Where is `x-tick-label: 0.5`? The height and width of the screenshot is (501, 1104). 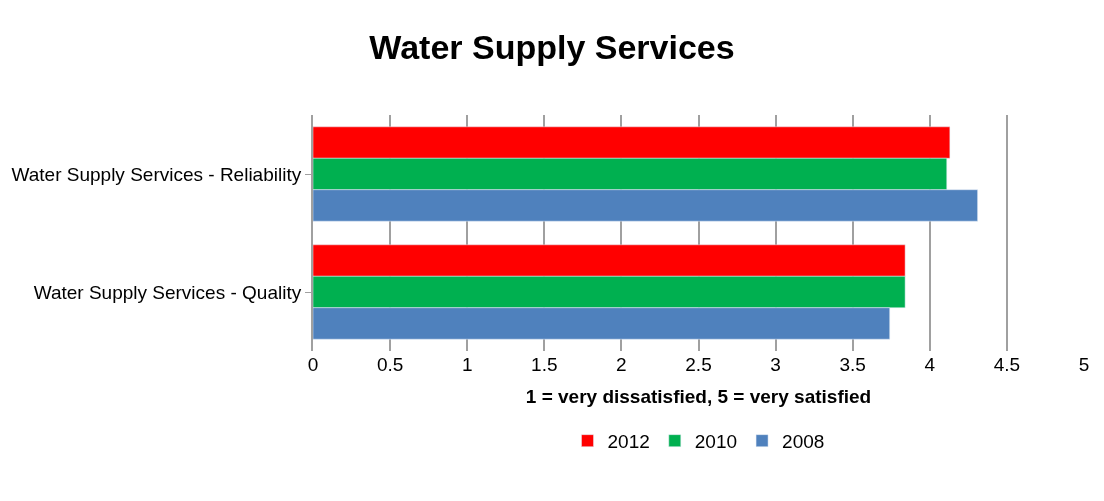 x-tick-label: 0.5 is located at coordinates (390, 364).